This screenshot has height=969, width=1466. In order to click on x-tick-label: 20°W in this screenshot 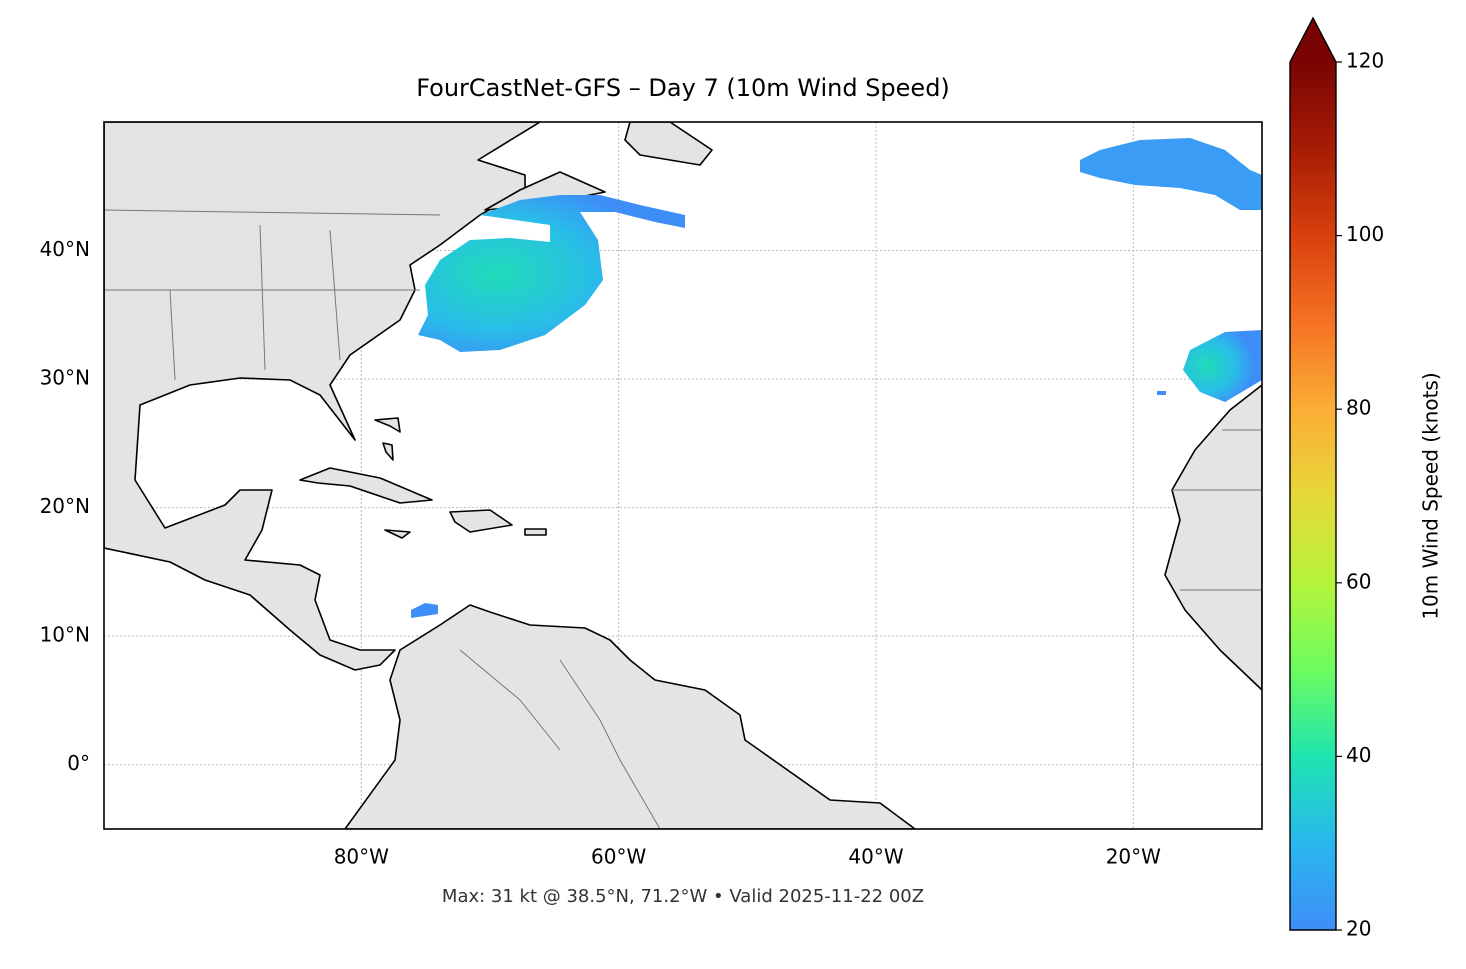, I will do `click(1133, 857)`.